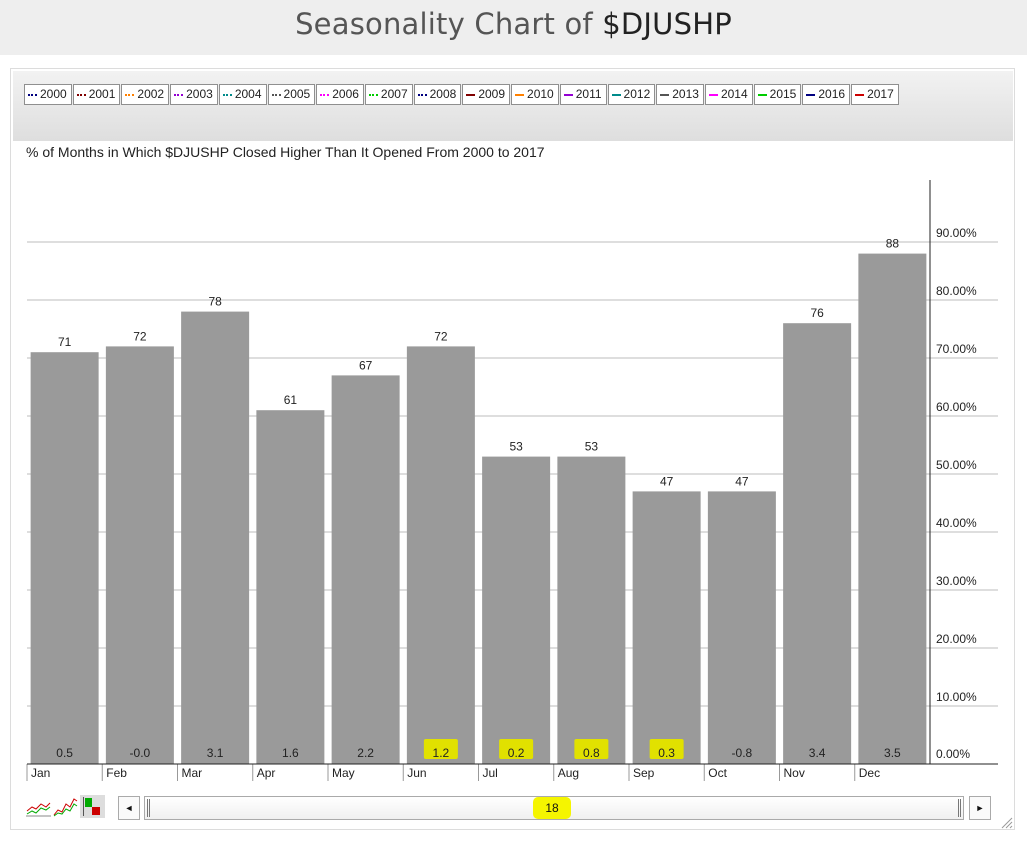 The image size is (1027, 845). Describe the element at coordinates (956, 639) in the screenshot. I see `y-tick-label: 20.00%` at that location.